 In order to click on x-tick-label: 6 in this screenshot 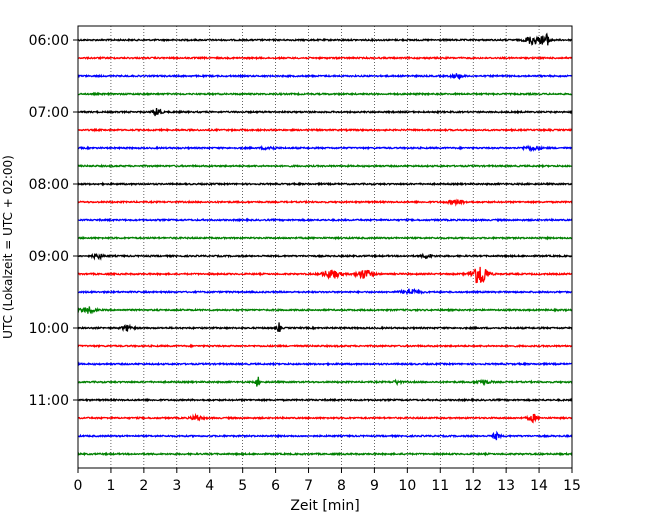, I will do `click(275, 486)`.